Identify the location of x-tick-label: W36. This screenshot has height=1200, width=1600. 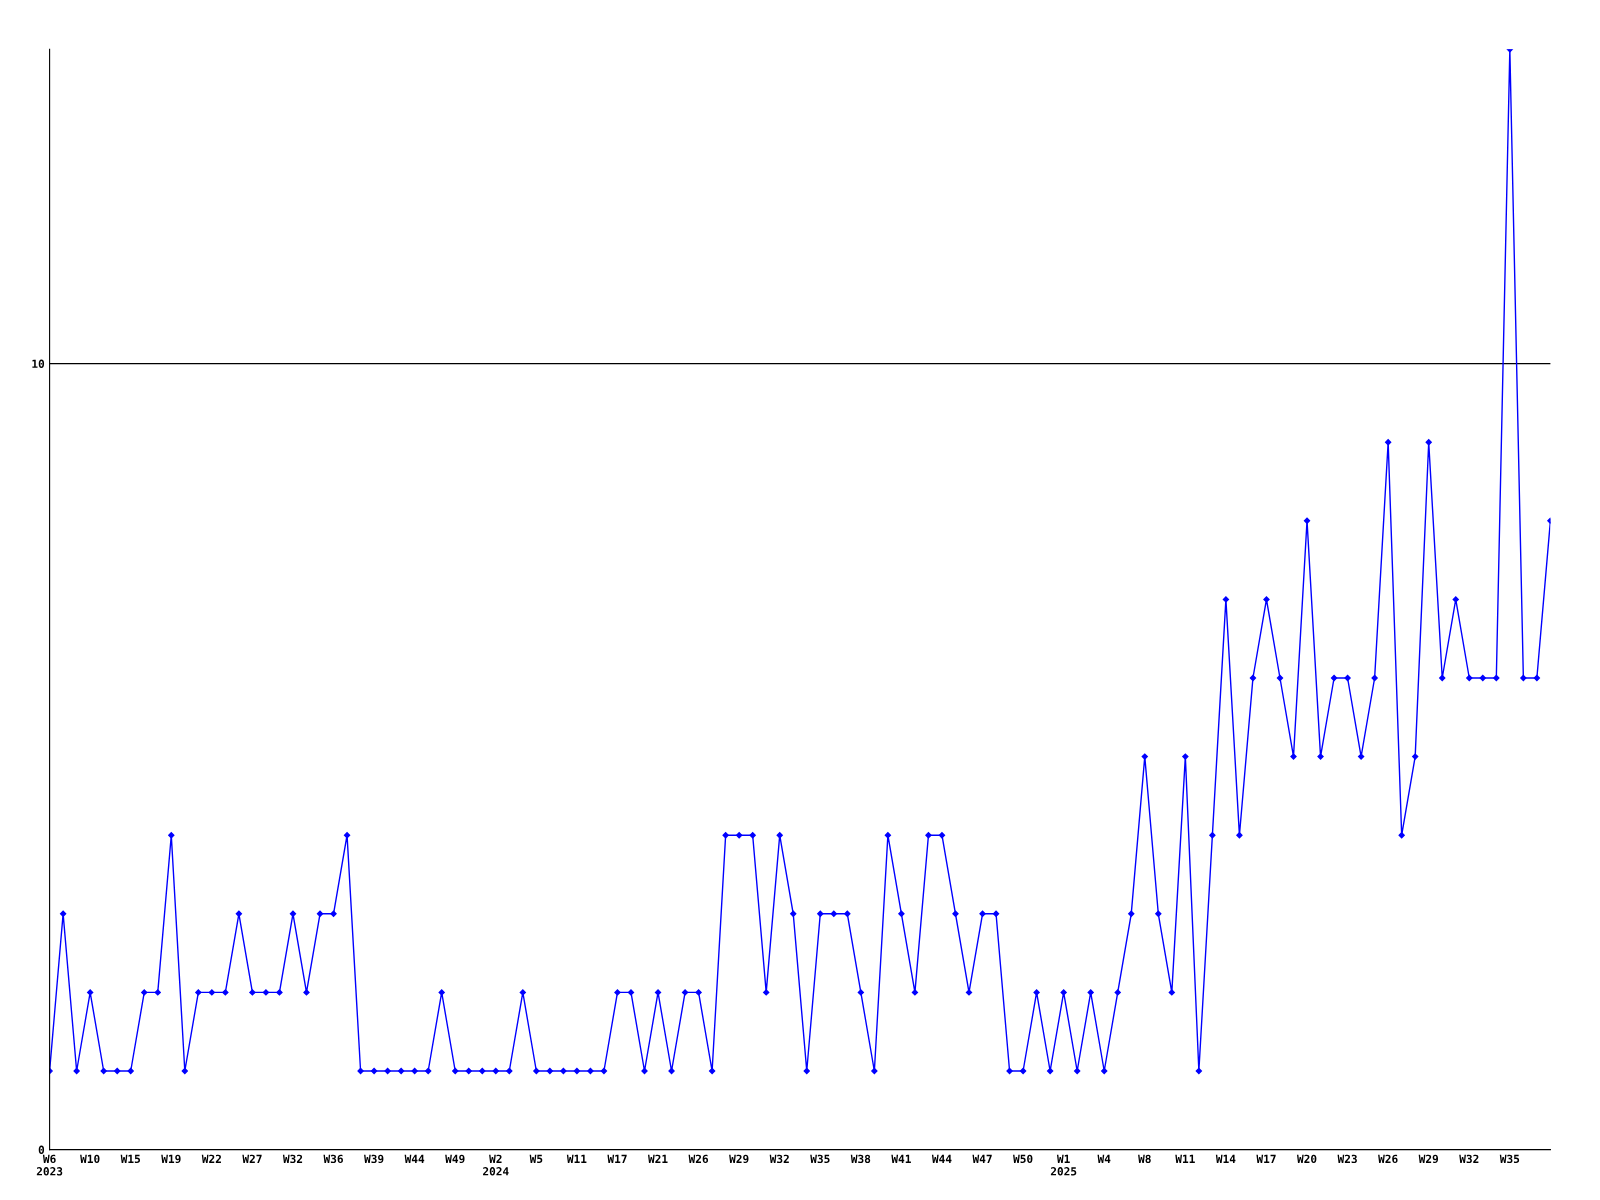
(333, 1159).